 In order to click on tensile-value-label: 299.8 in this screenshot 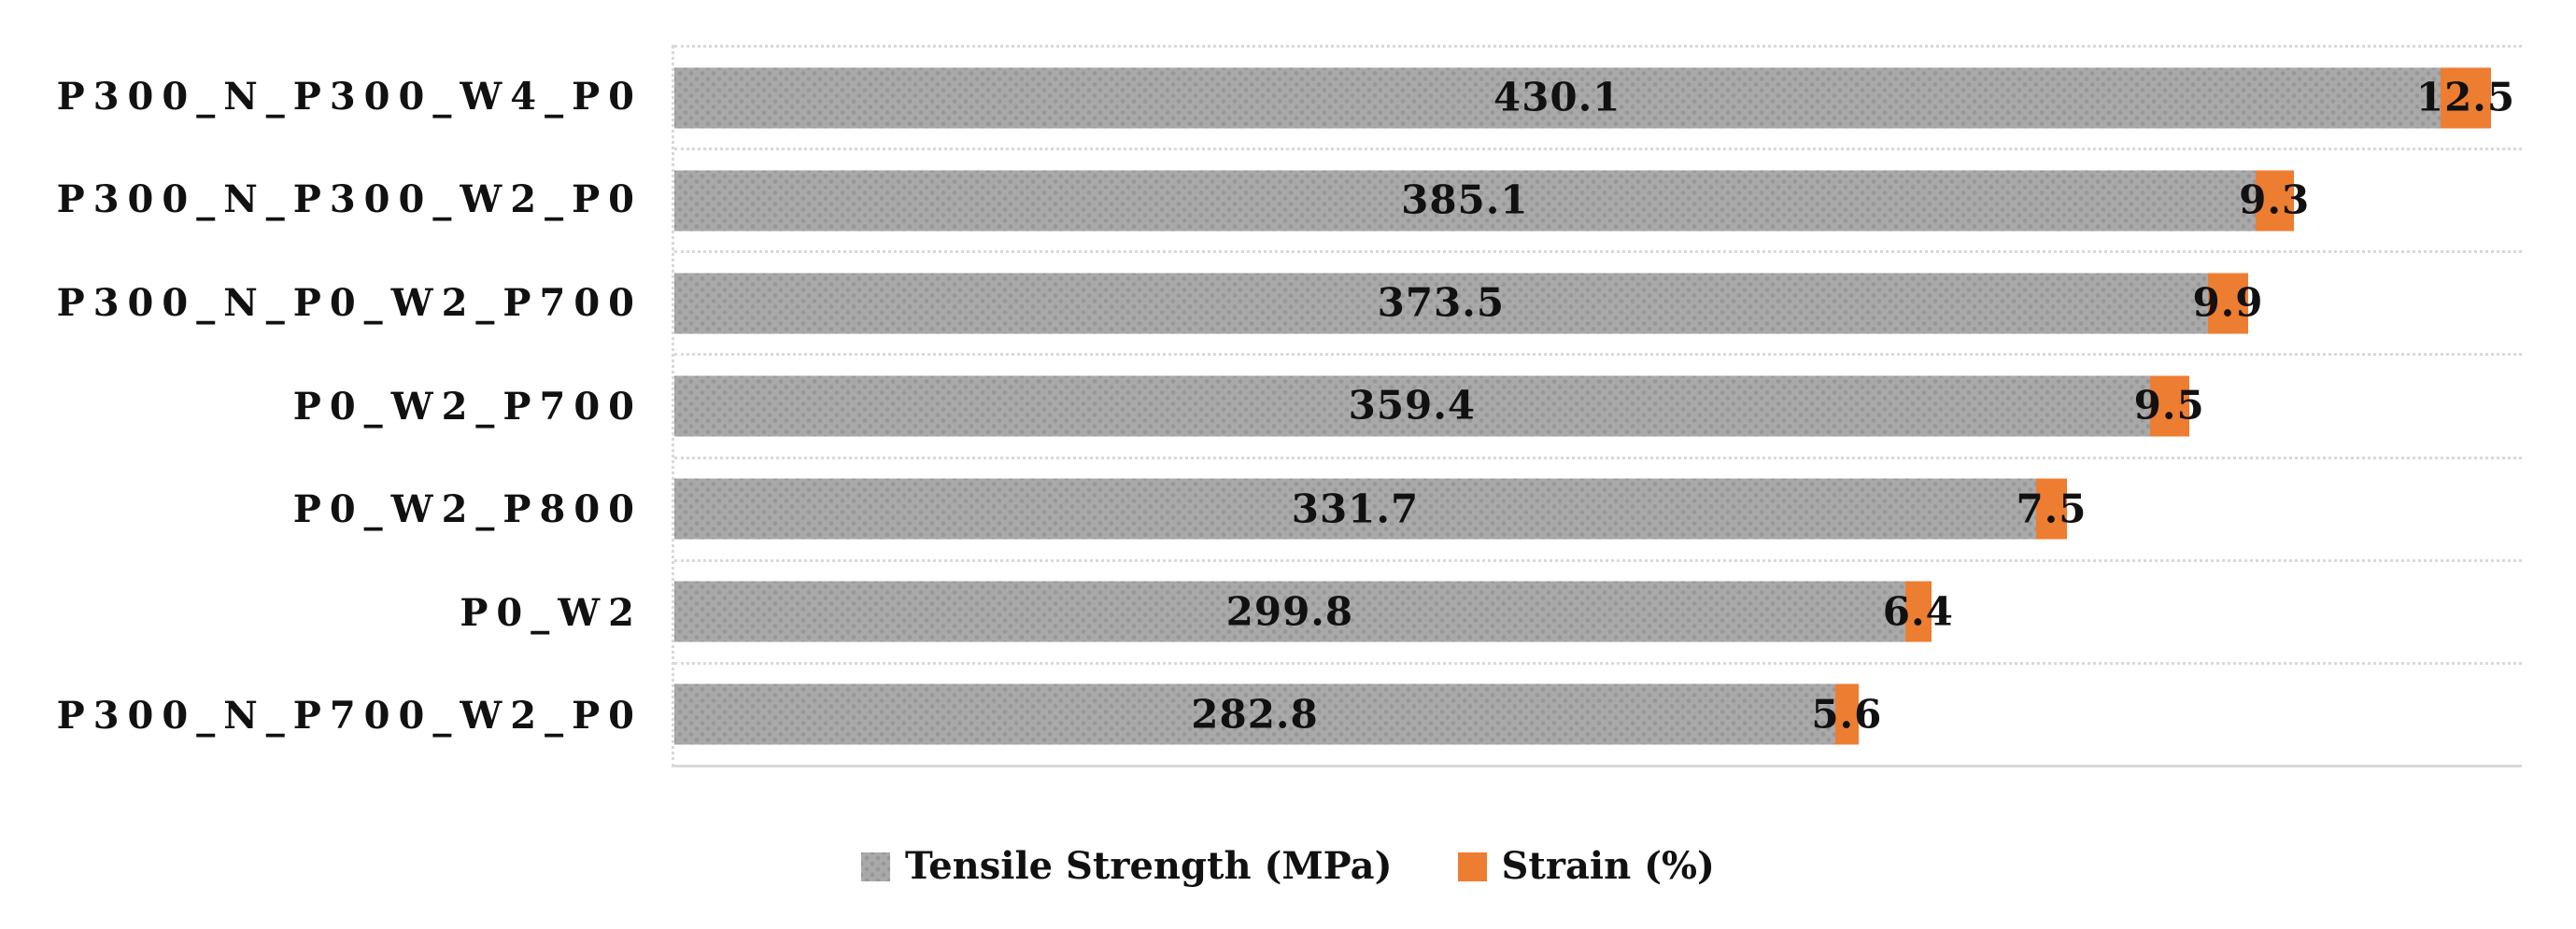, I will do `click(1289, 611)`.